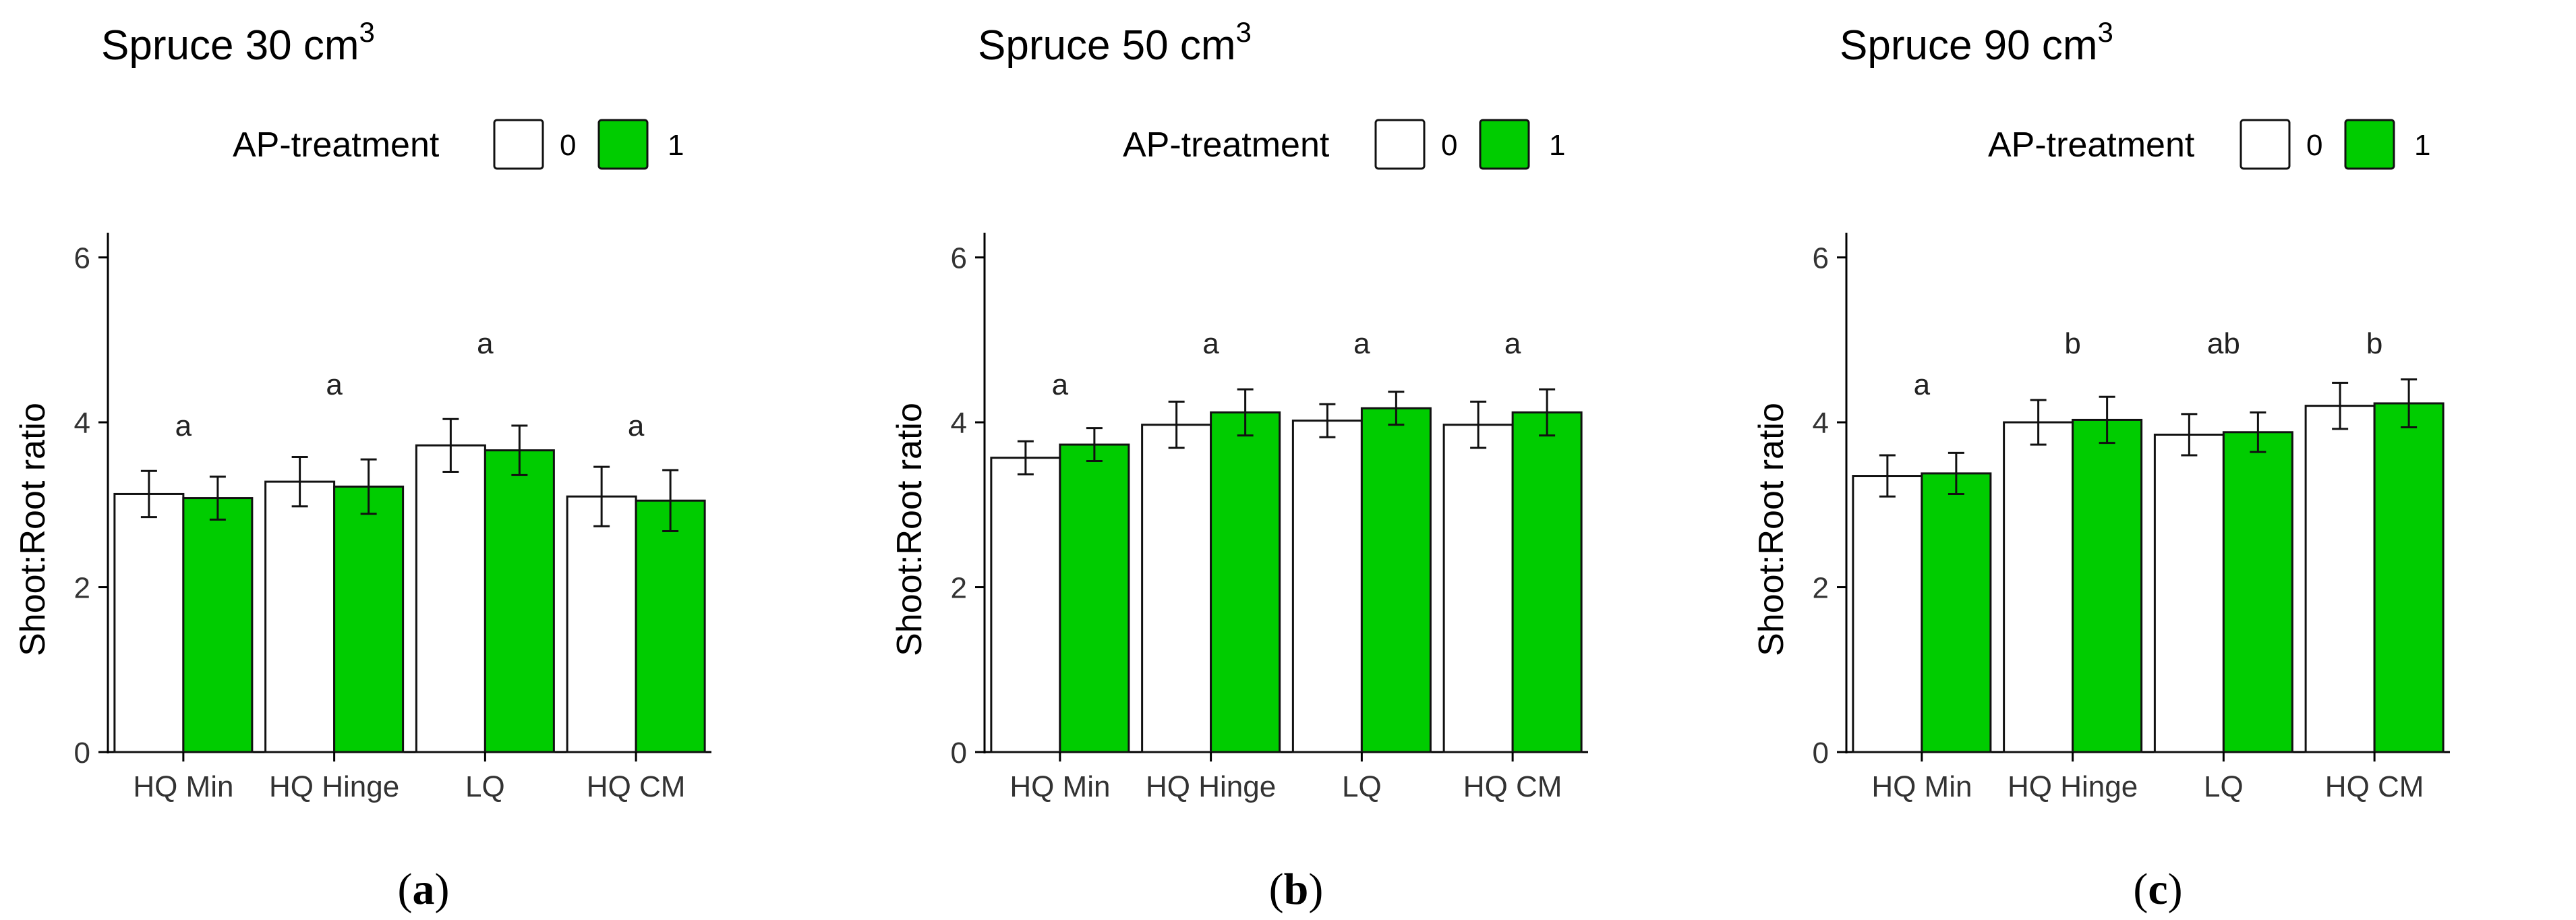  What do you see at coordinates (2157, 889) in the screenshot?
I see `panel-label: (c)` at bounding box center [2157, 889].